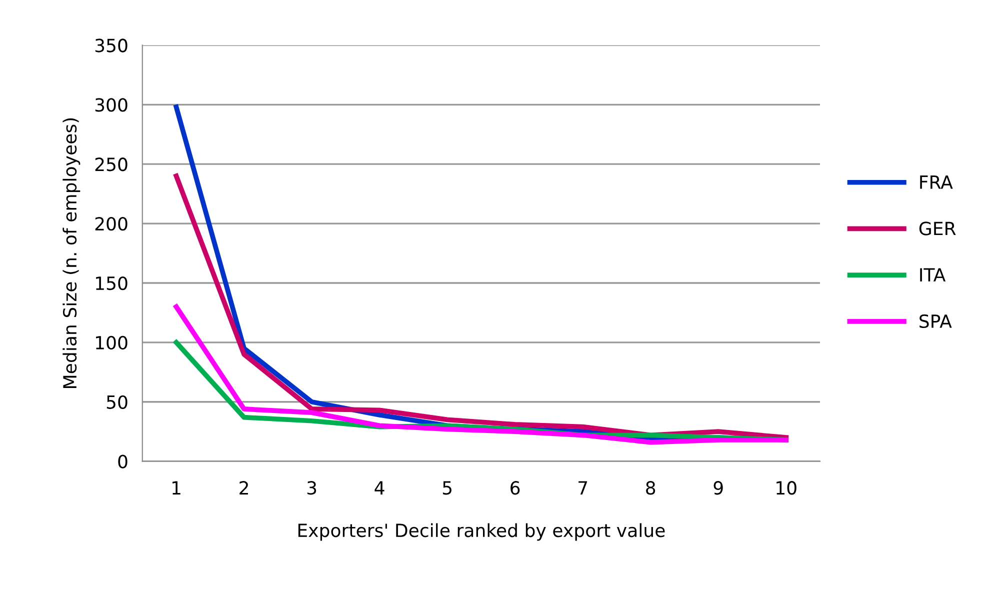 The height and width of the screenshot is (603, 982). What do you see at coordinates (481, 374) in the screenshot?
I see `line-series` at bounding box center [481, 374].